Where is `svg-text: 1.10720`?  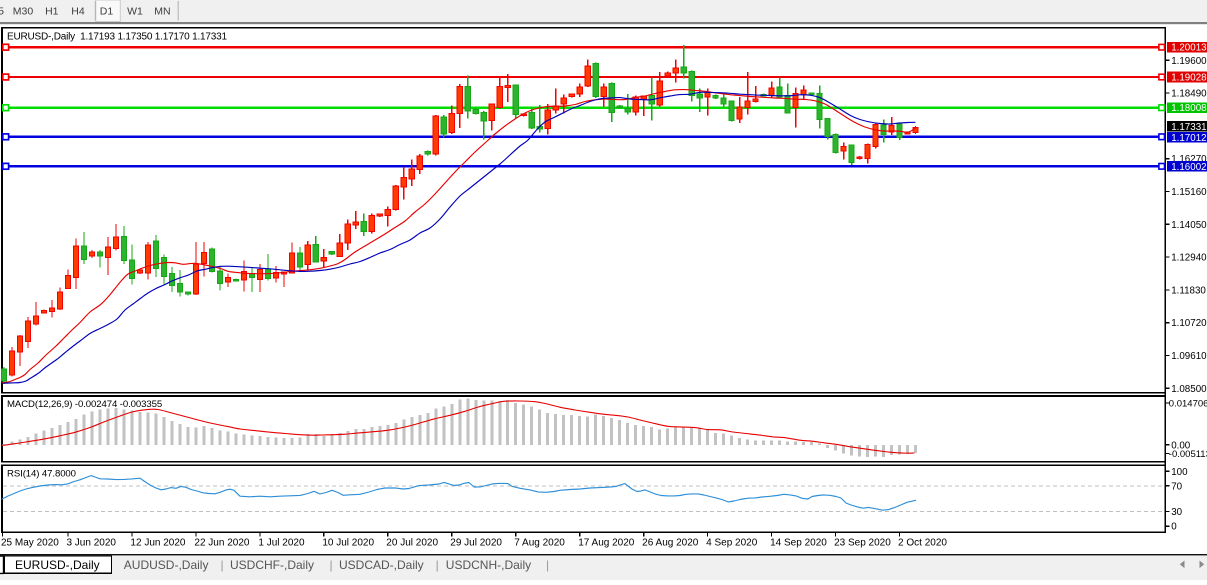 svg-text: 1.10720 is located at coordinates (1189, 323).